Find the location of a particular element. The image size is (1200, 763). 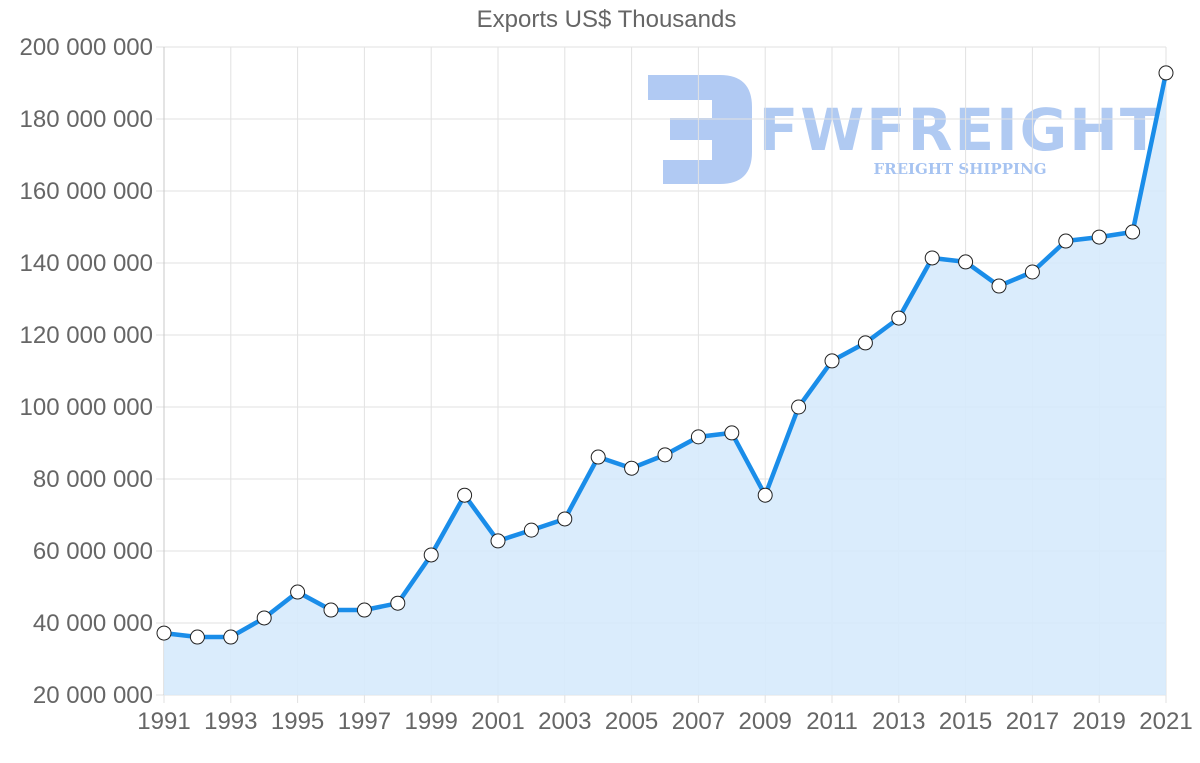

y-tick-label: 20 000 000 is located at coordinates (93, 695).